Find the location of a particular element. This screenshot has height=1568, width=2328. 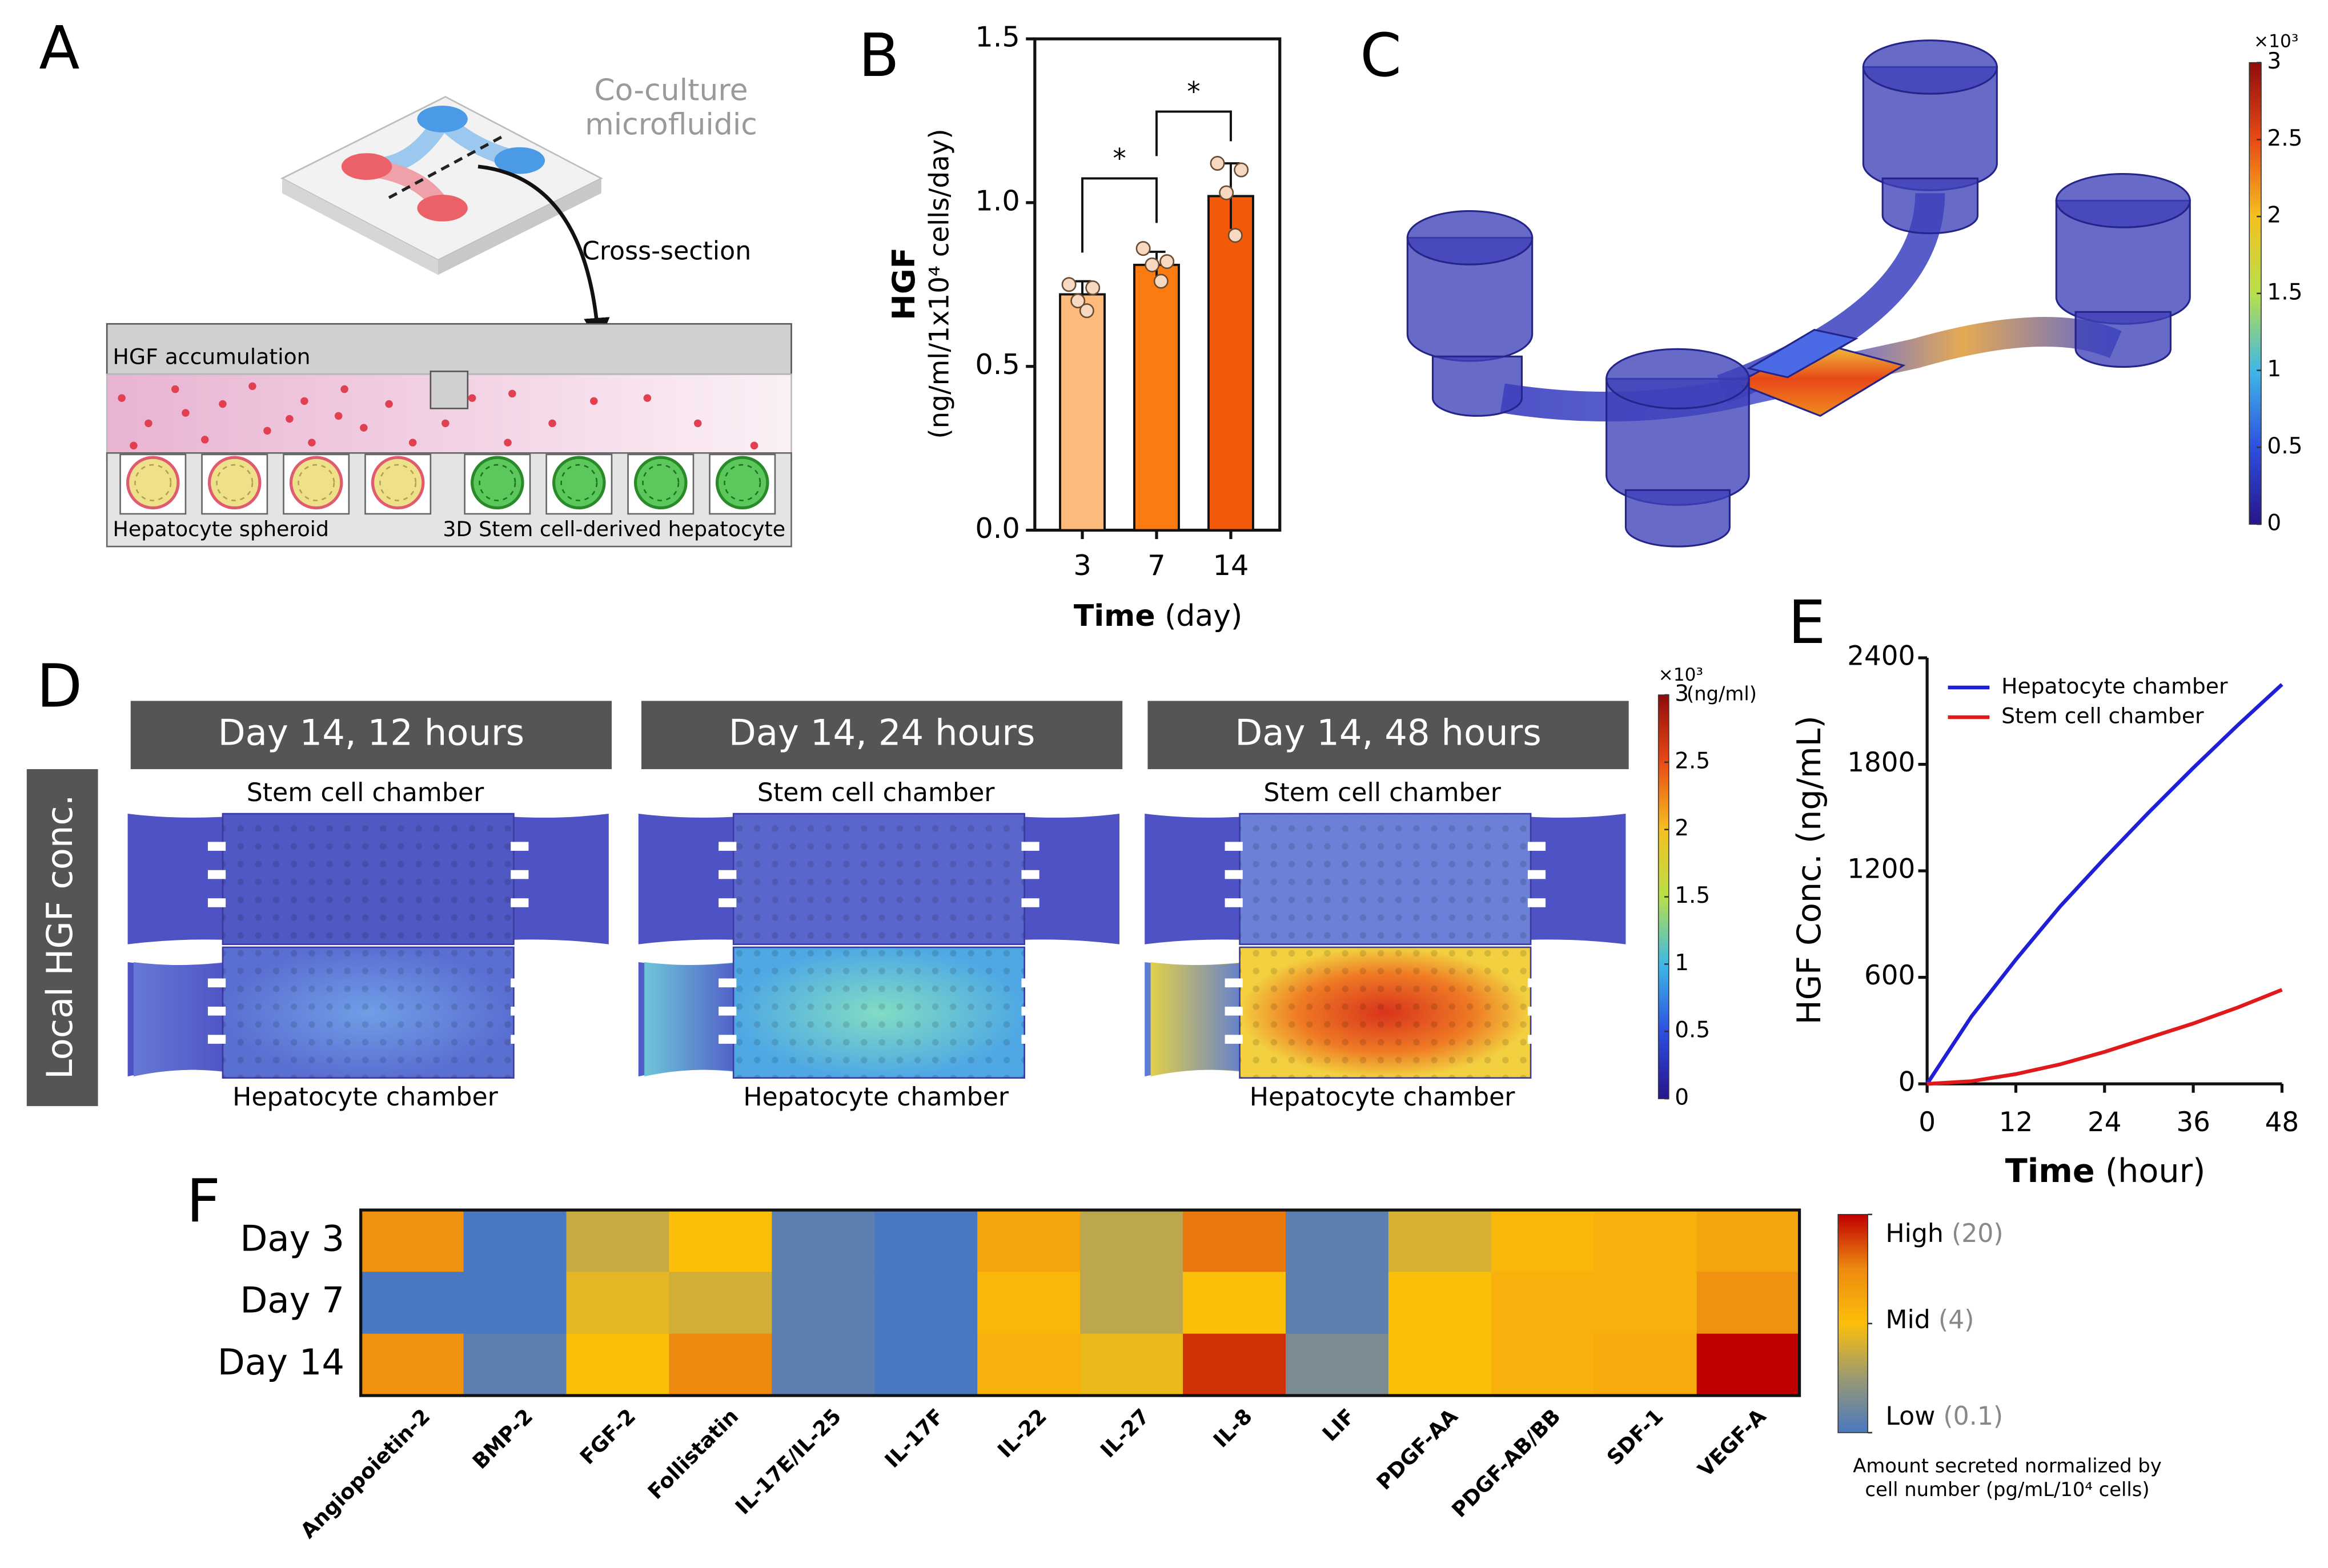

tick-value: (20) is located at coordinates (1978, 1233).